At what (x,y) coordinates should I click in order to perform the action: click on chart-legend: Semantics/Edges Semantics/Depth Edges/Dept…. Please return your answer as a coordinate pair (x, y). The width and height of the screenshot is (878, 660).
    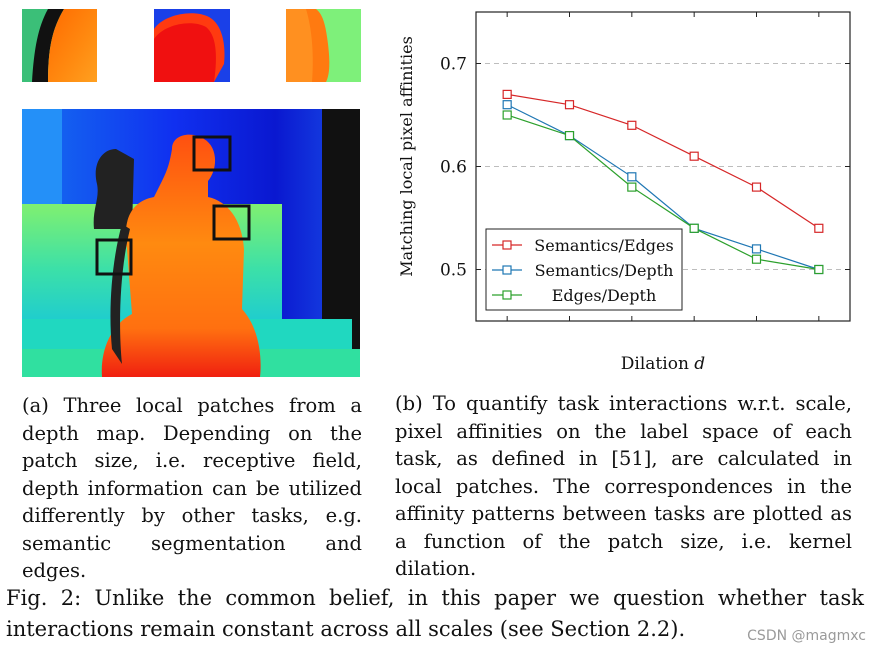
    Looking at the image, I should click on (584, 269).